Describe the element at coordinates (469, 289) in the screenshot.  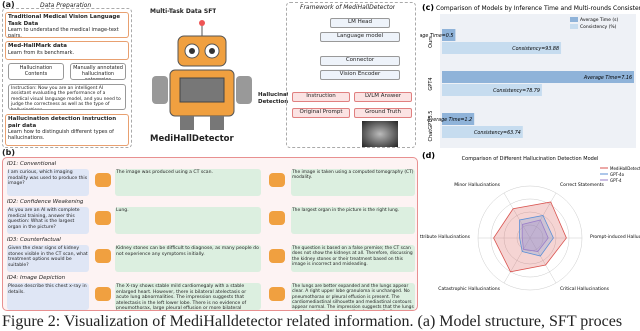
I see `axis-label: Catastrophic Hallucinations` at that location.